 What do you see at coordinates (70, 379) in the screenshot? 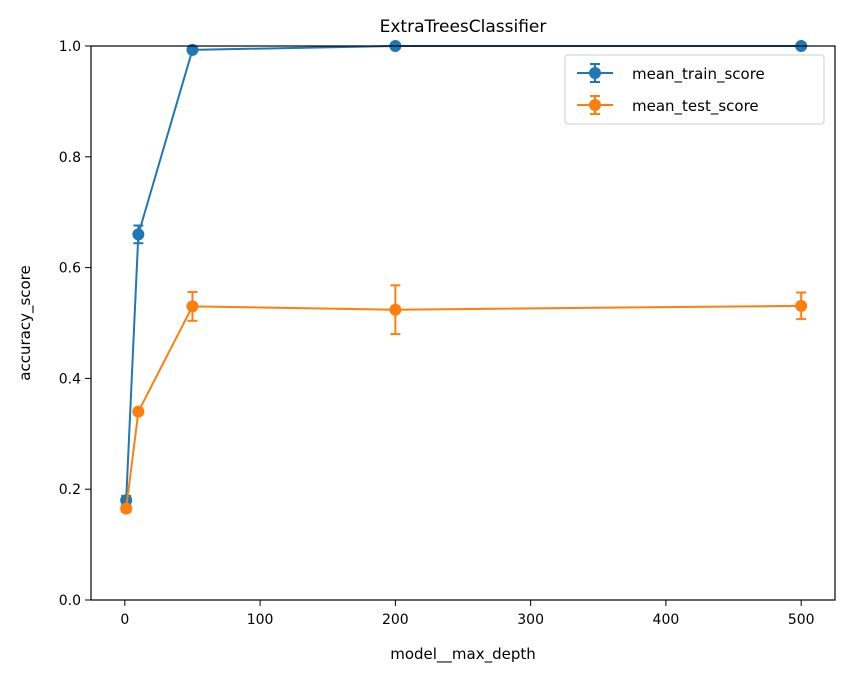
I see `y-tick-label: 0.4` at bounding box center [70, 379].